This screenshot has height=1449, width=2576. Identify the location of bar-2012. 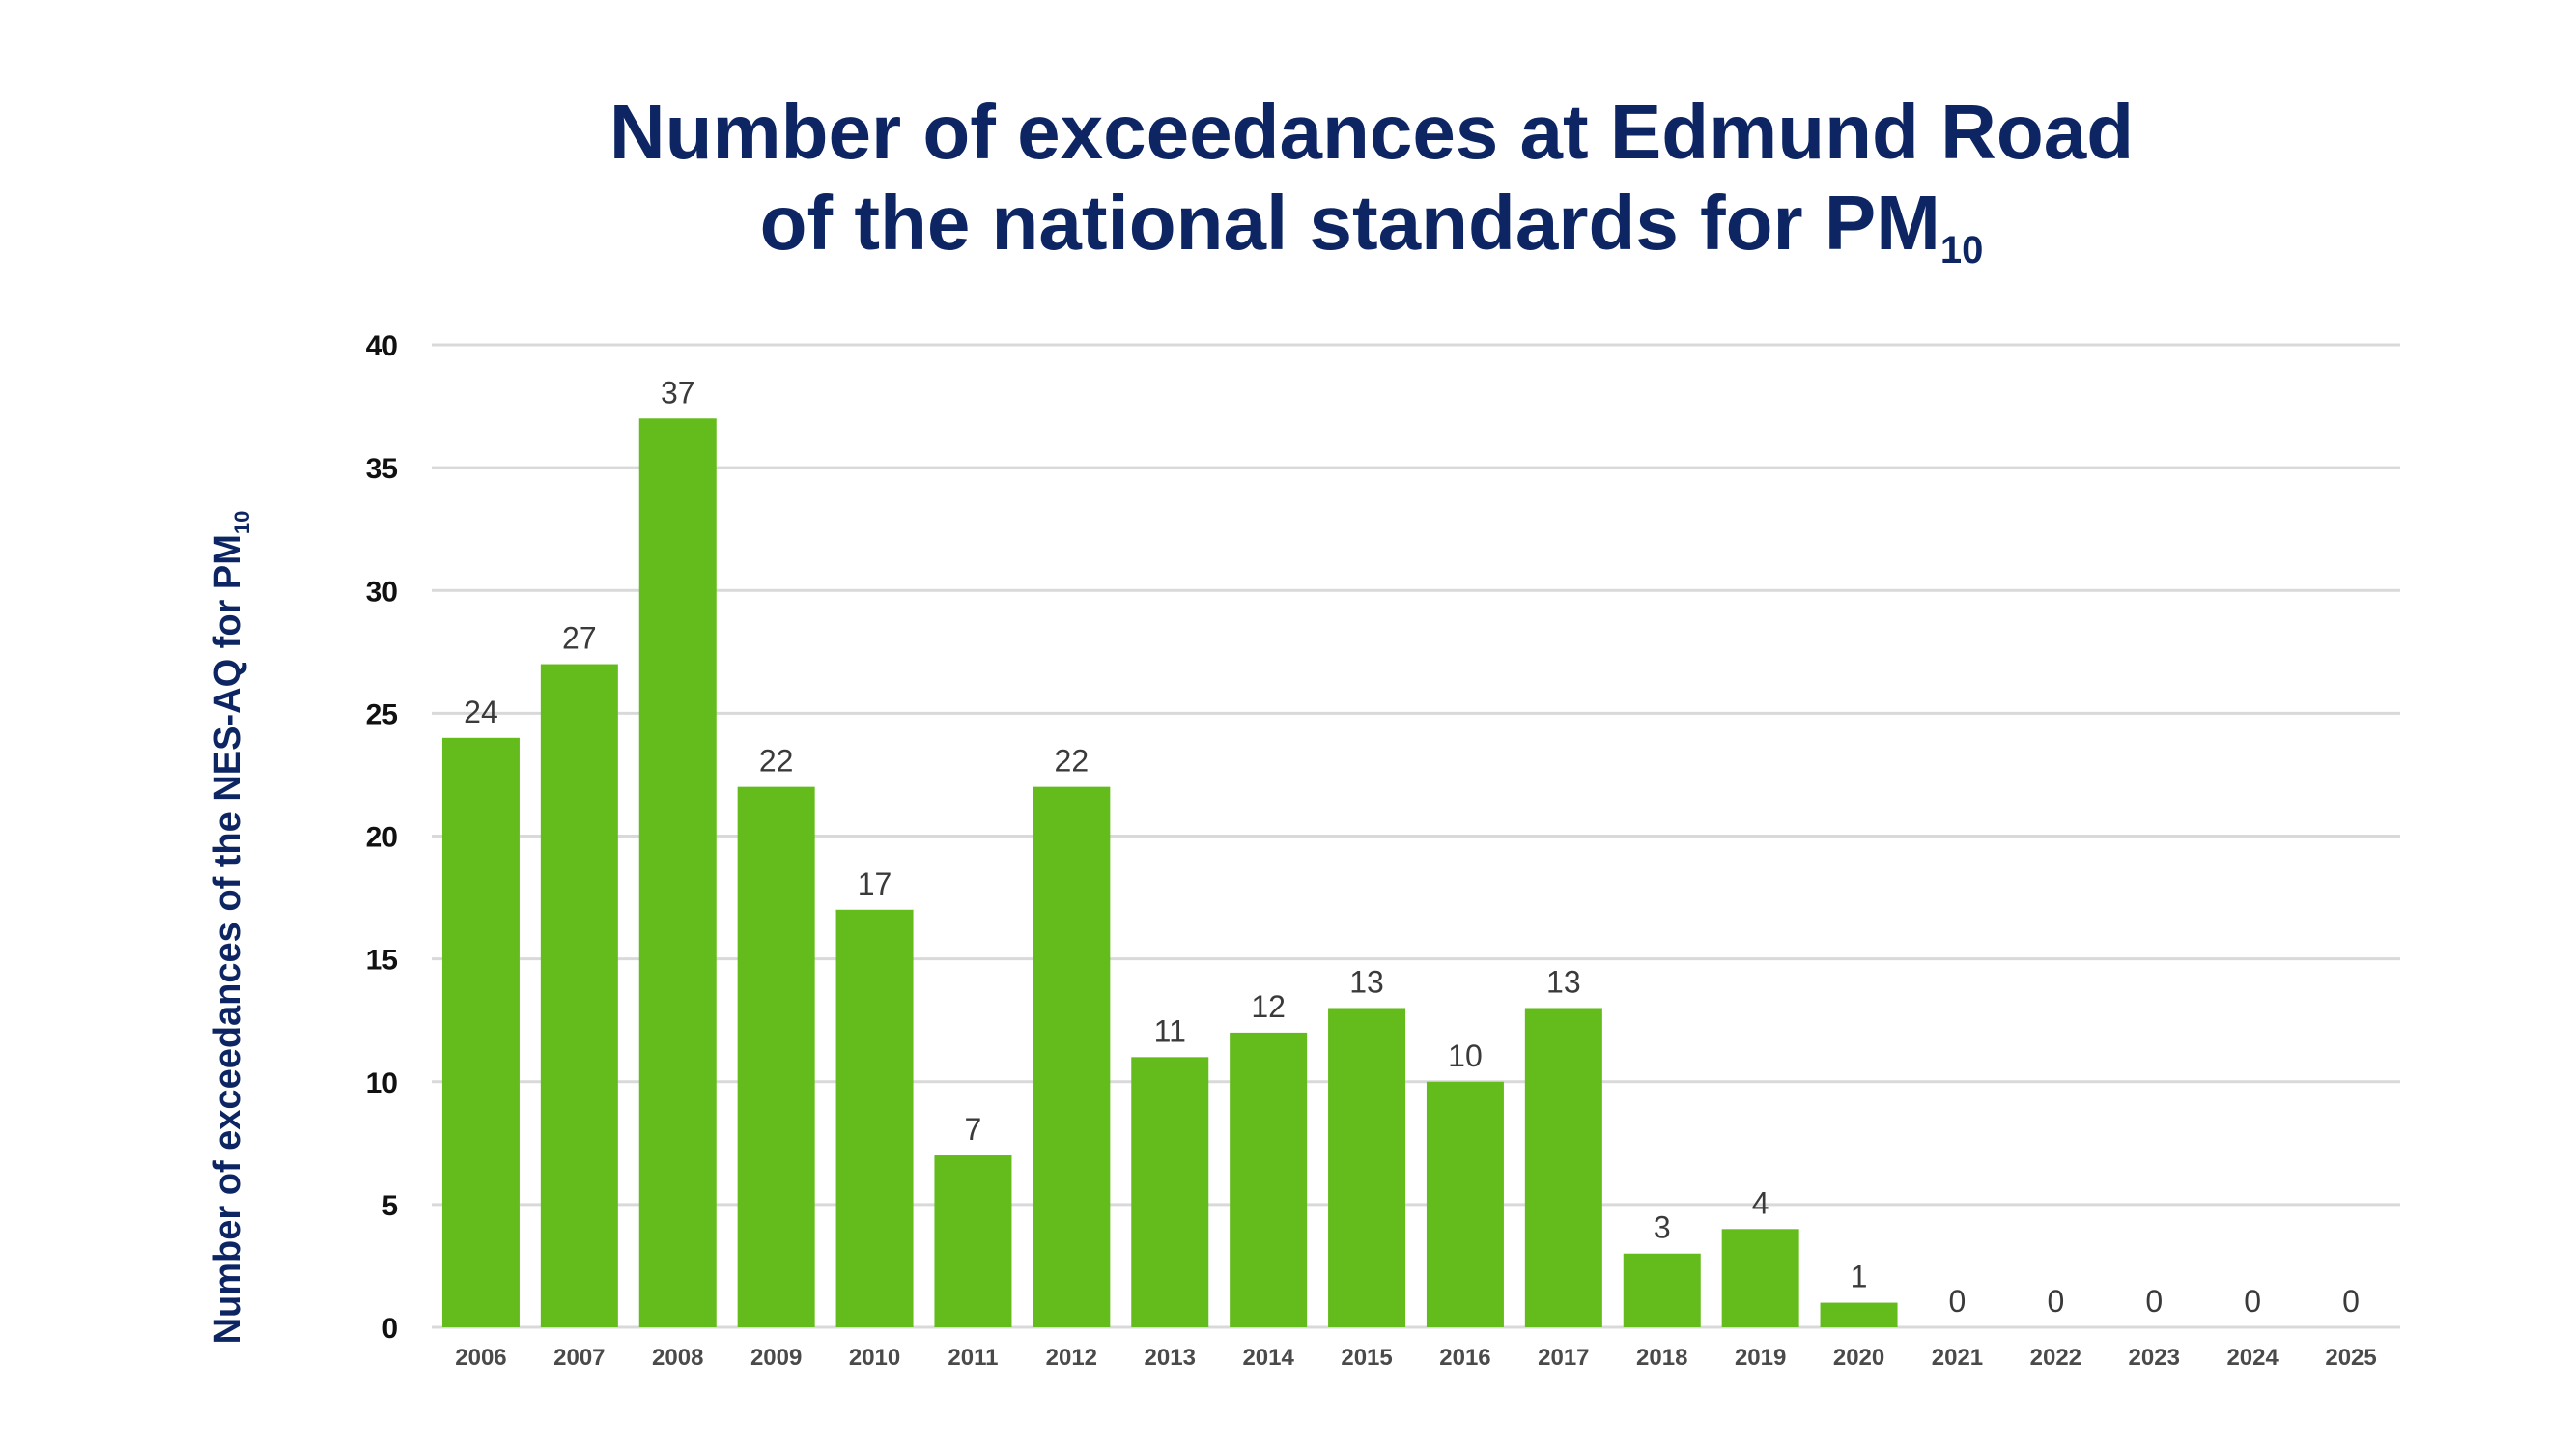
(1072, 1056).